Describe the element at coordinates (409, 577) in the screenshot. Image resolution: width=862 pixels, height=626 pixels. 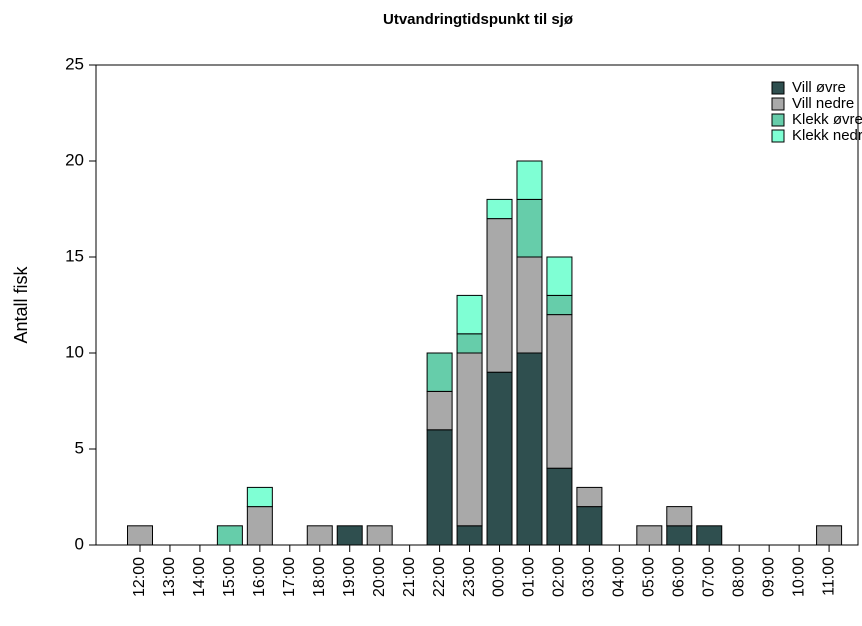
I see `x-tick-label: 21:00` at that location.